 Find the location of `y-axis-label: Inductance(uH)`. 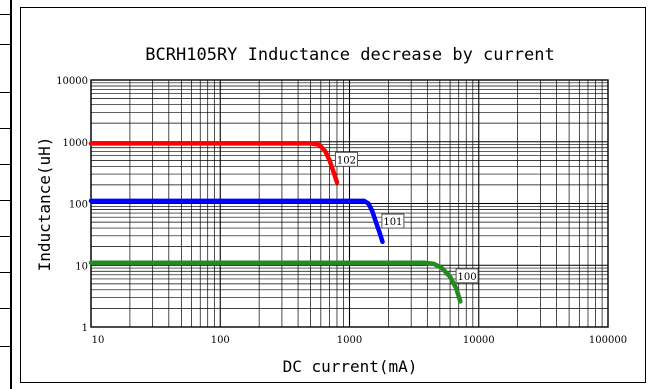

y-axis-label: Inductance(uH) is located at coordinates (44, 204).